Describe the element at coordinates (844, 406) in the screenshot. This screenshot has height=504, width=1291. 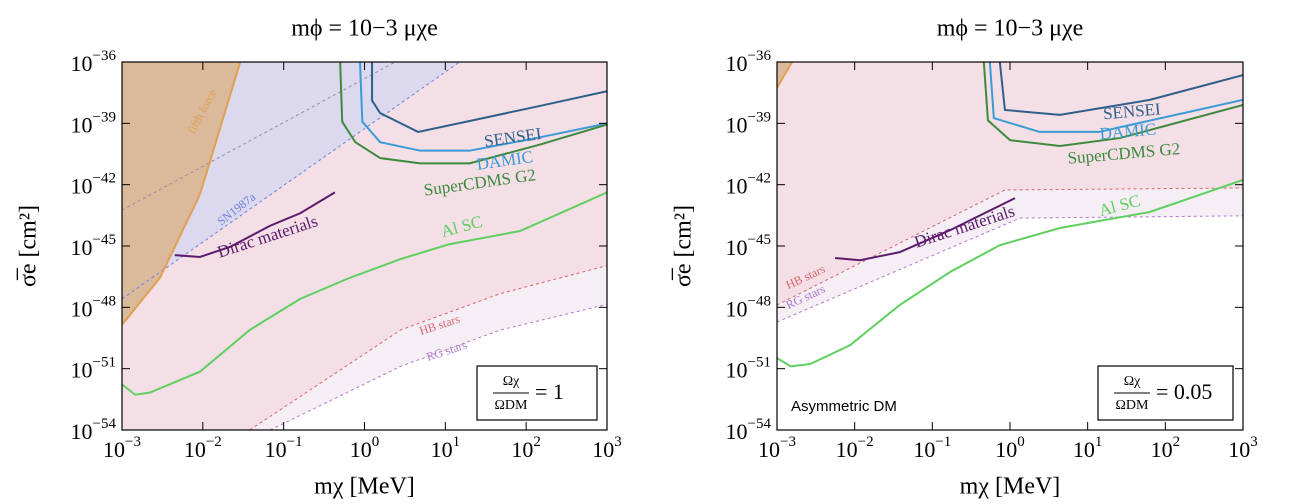
I see `note: Asymmetric DM` at that location.